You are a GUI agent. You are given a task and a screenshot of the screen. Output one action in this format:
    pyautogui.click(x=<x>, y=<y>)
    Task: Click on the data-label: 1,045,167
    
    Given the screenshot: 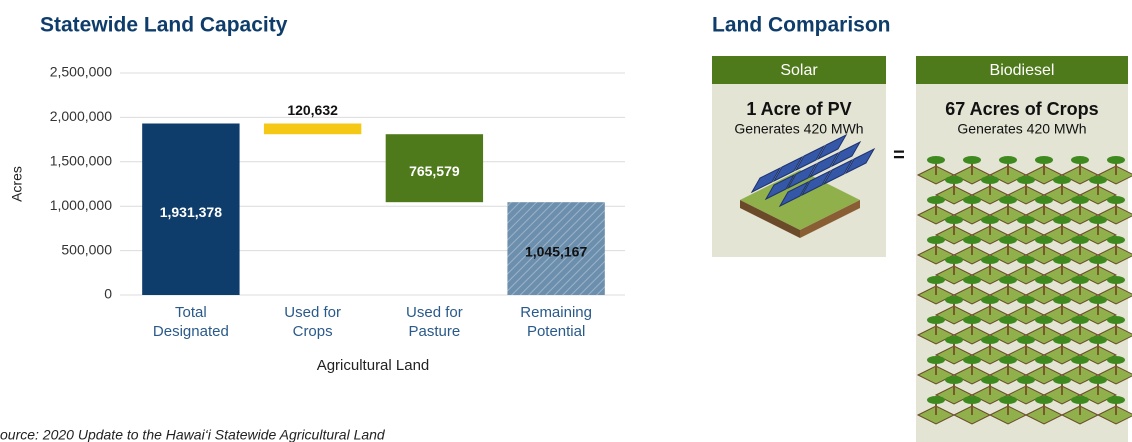 What is the action you would take?
    pyautogui.click(x=556, y=251)
    